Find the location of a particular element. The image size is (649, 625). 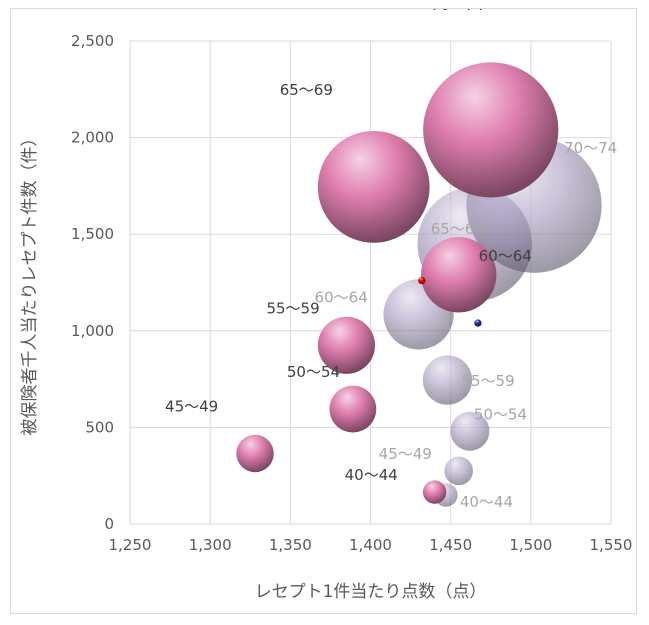

y-axis-title: 被保険者千人当たりレセプト件数（件） is located at coordinates (30, 283).